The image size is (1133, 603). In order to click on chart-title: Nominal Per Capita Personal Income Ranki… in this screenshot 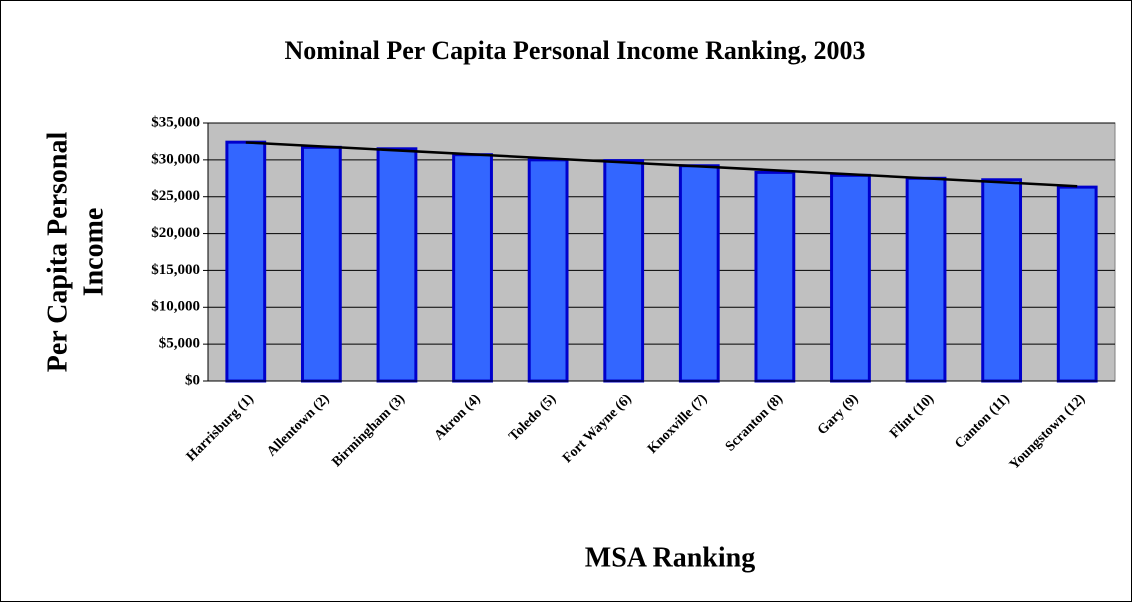, I will do `click(575, 50)`.